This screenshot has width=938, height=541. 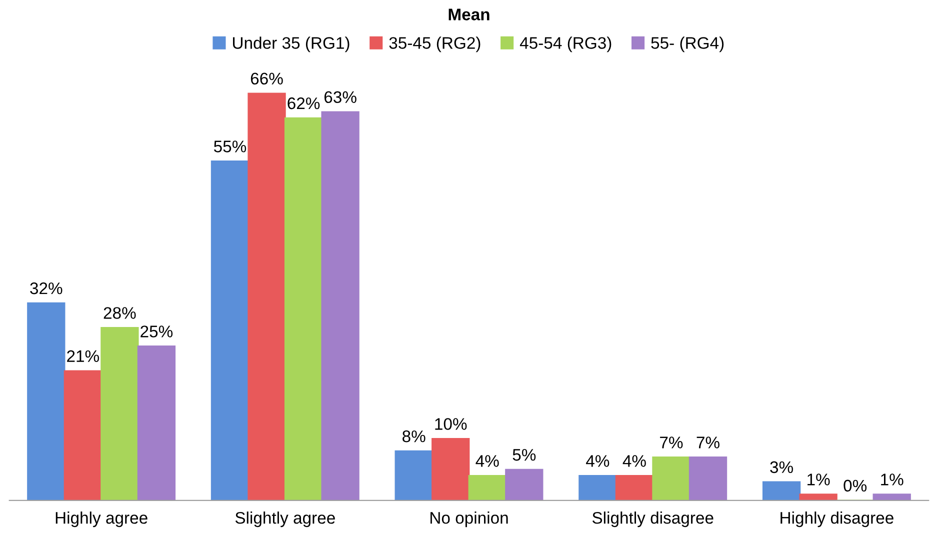 I want to click on x-tick-label: Highly agree, so click(x=102, y=520).